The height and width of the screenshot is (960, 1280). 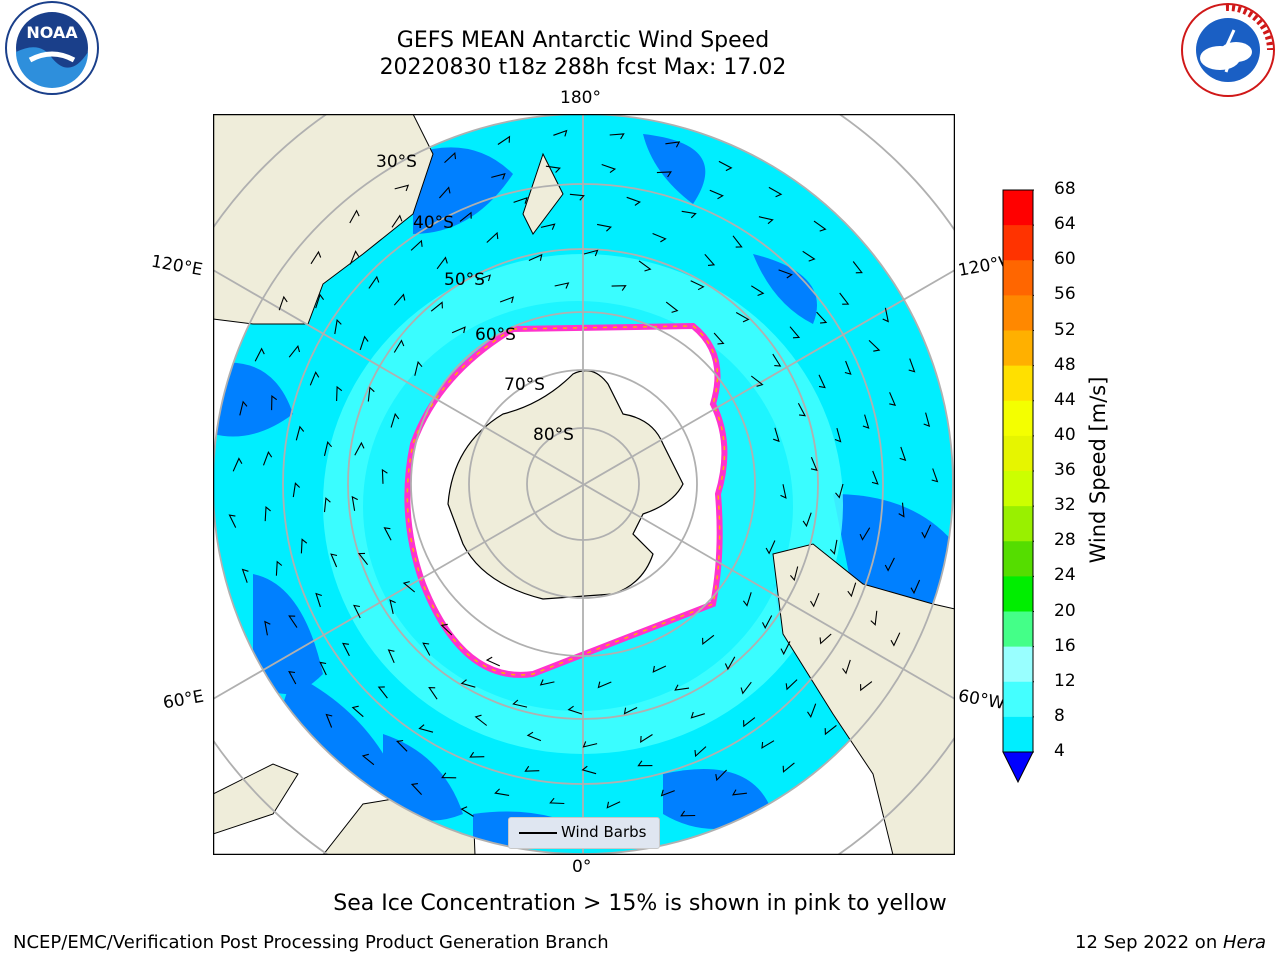 I want to click on svg-text: NOAA, so click(x=52, y=32).